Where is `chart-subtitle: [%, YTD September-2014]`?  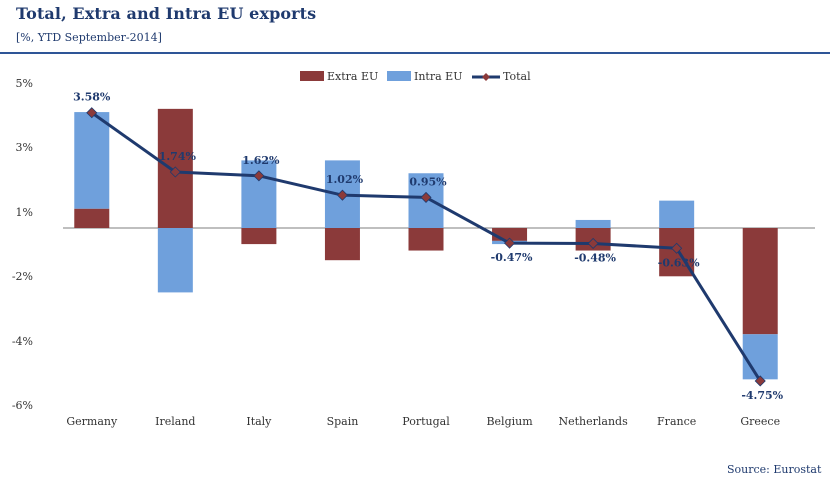 chart-subtitle: [%, YTD September-2014] is located at coordinates (89, 37).